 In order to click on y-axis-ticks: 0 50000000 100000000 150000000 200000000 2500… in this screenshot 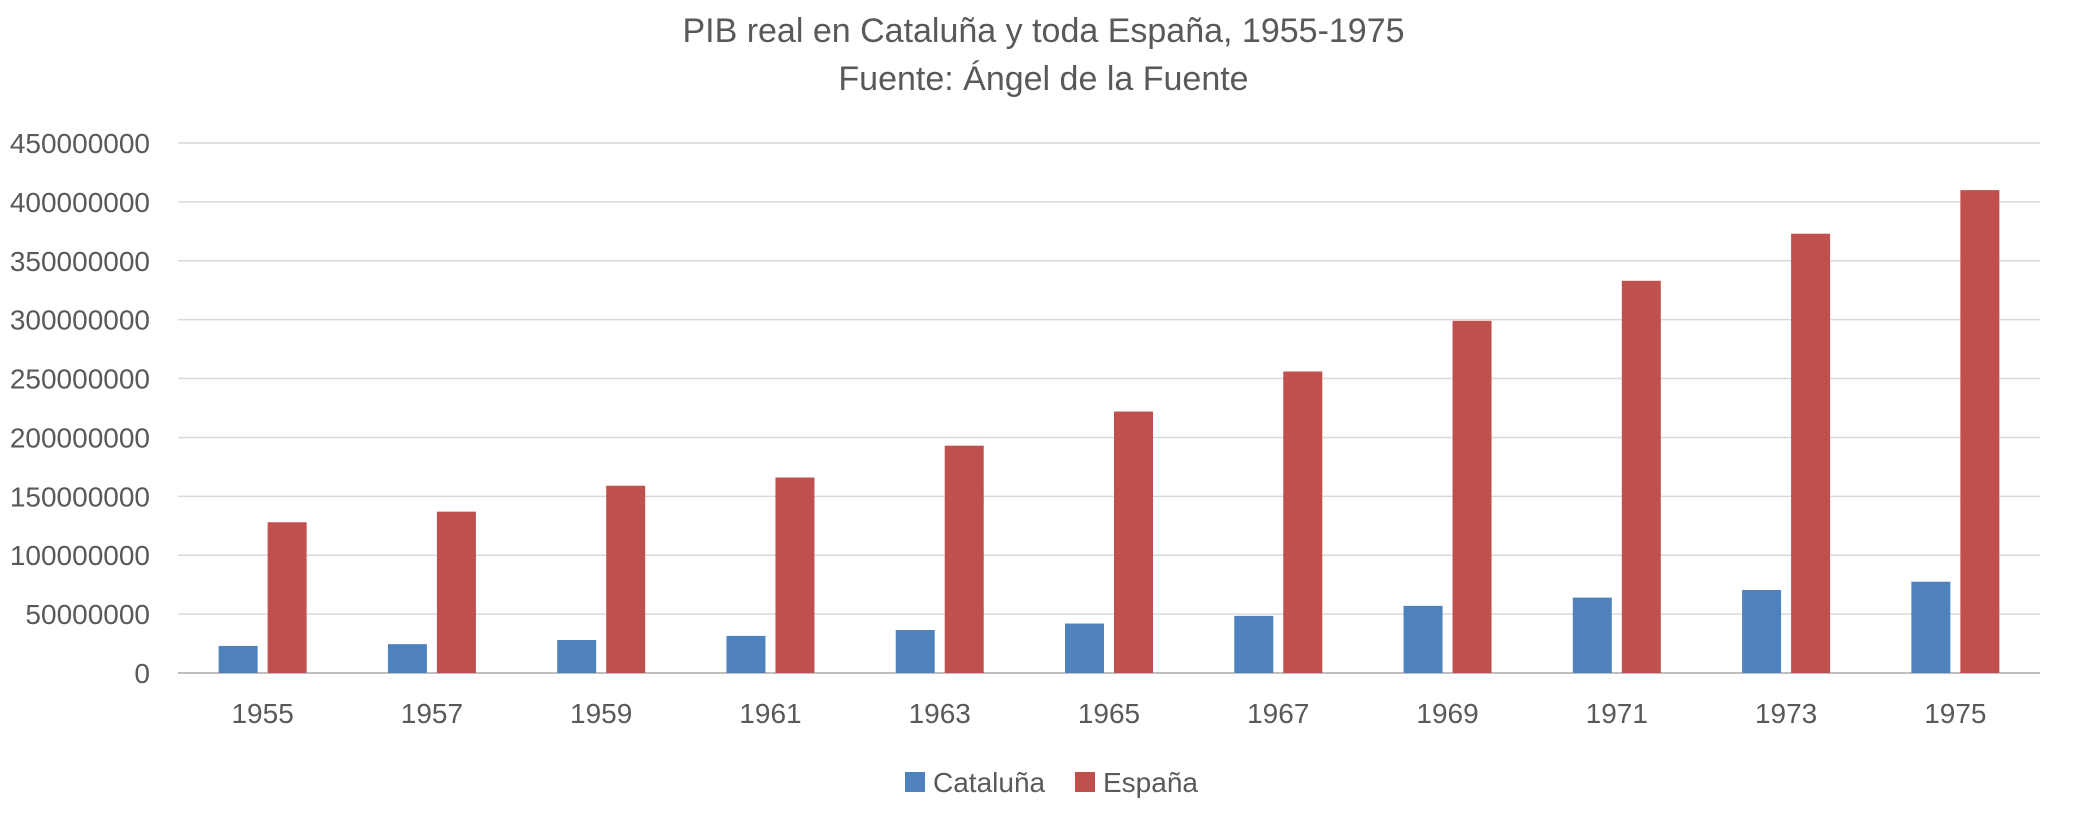, I will do `click(80, 408)`.